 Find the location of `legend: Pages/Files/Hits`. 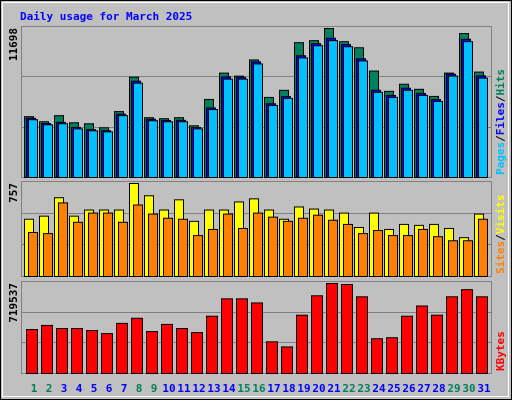

legend: Pages/Files/Hits is located at coordinates (500, 122).